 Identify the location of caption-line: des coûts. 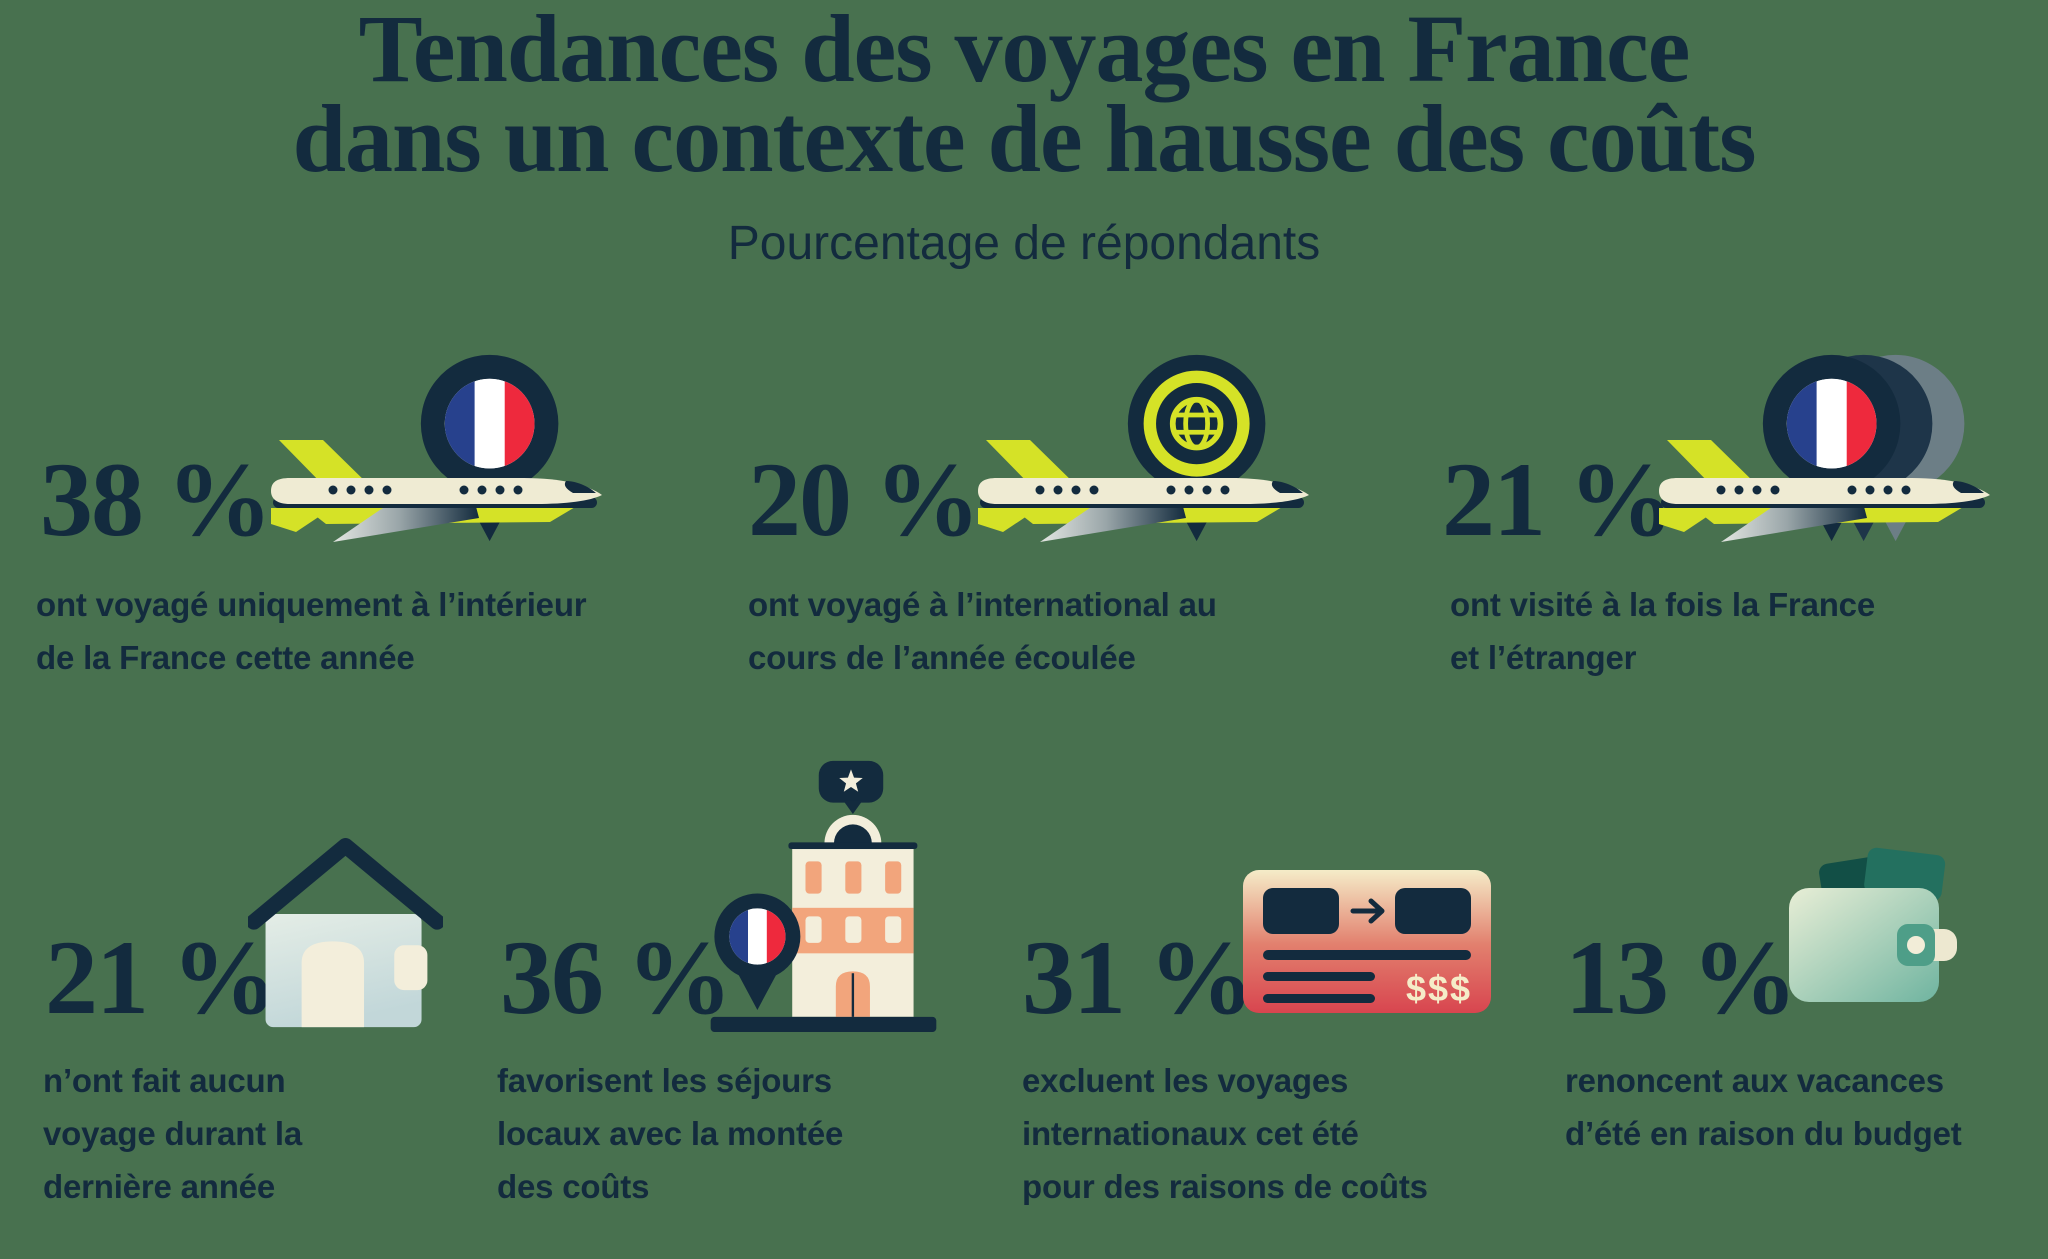
(573, 1186).